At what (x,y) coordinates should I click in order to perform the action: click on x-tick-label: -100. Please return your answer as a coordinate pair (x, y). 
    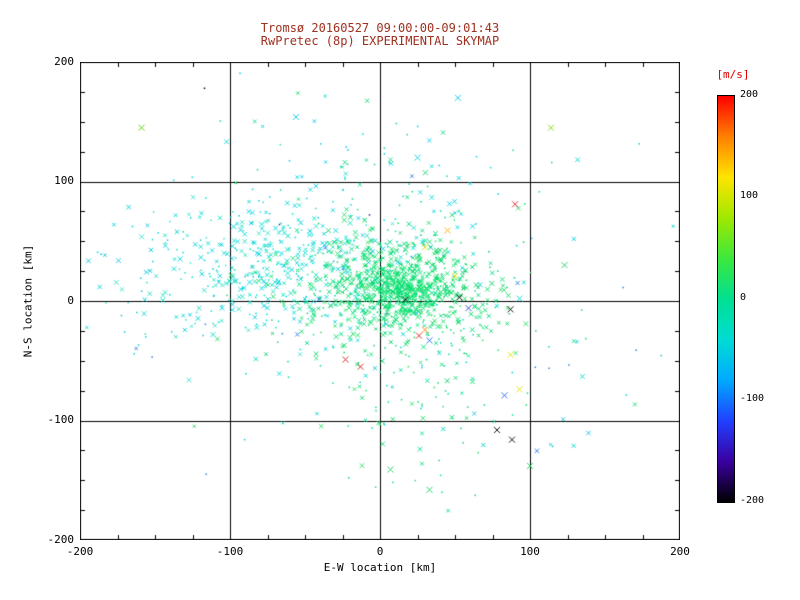
    Looking at the image, I should click on (230, 551).